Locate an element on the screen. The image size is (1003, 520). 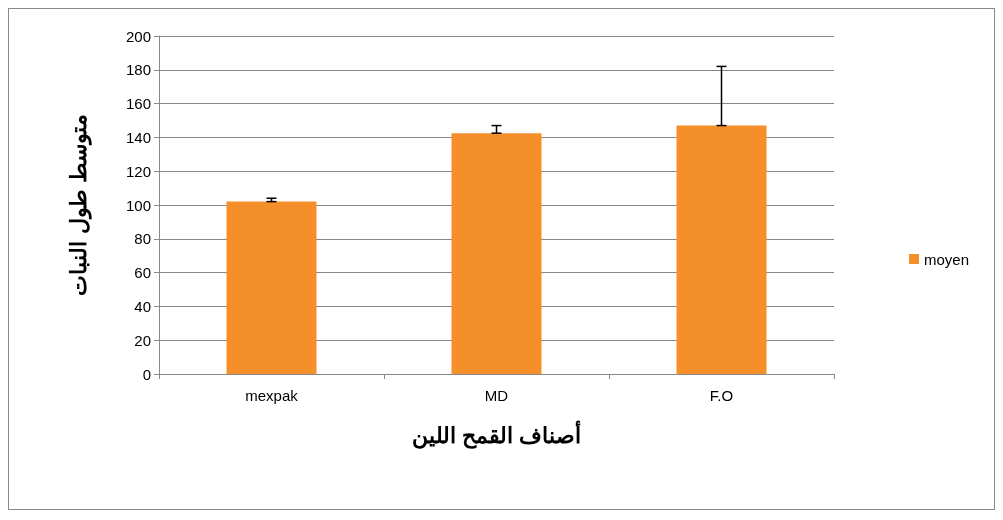
y-tick-label: 120 is located at coordinates (138, 171).